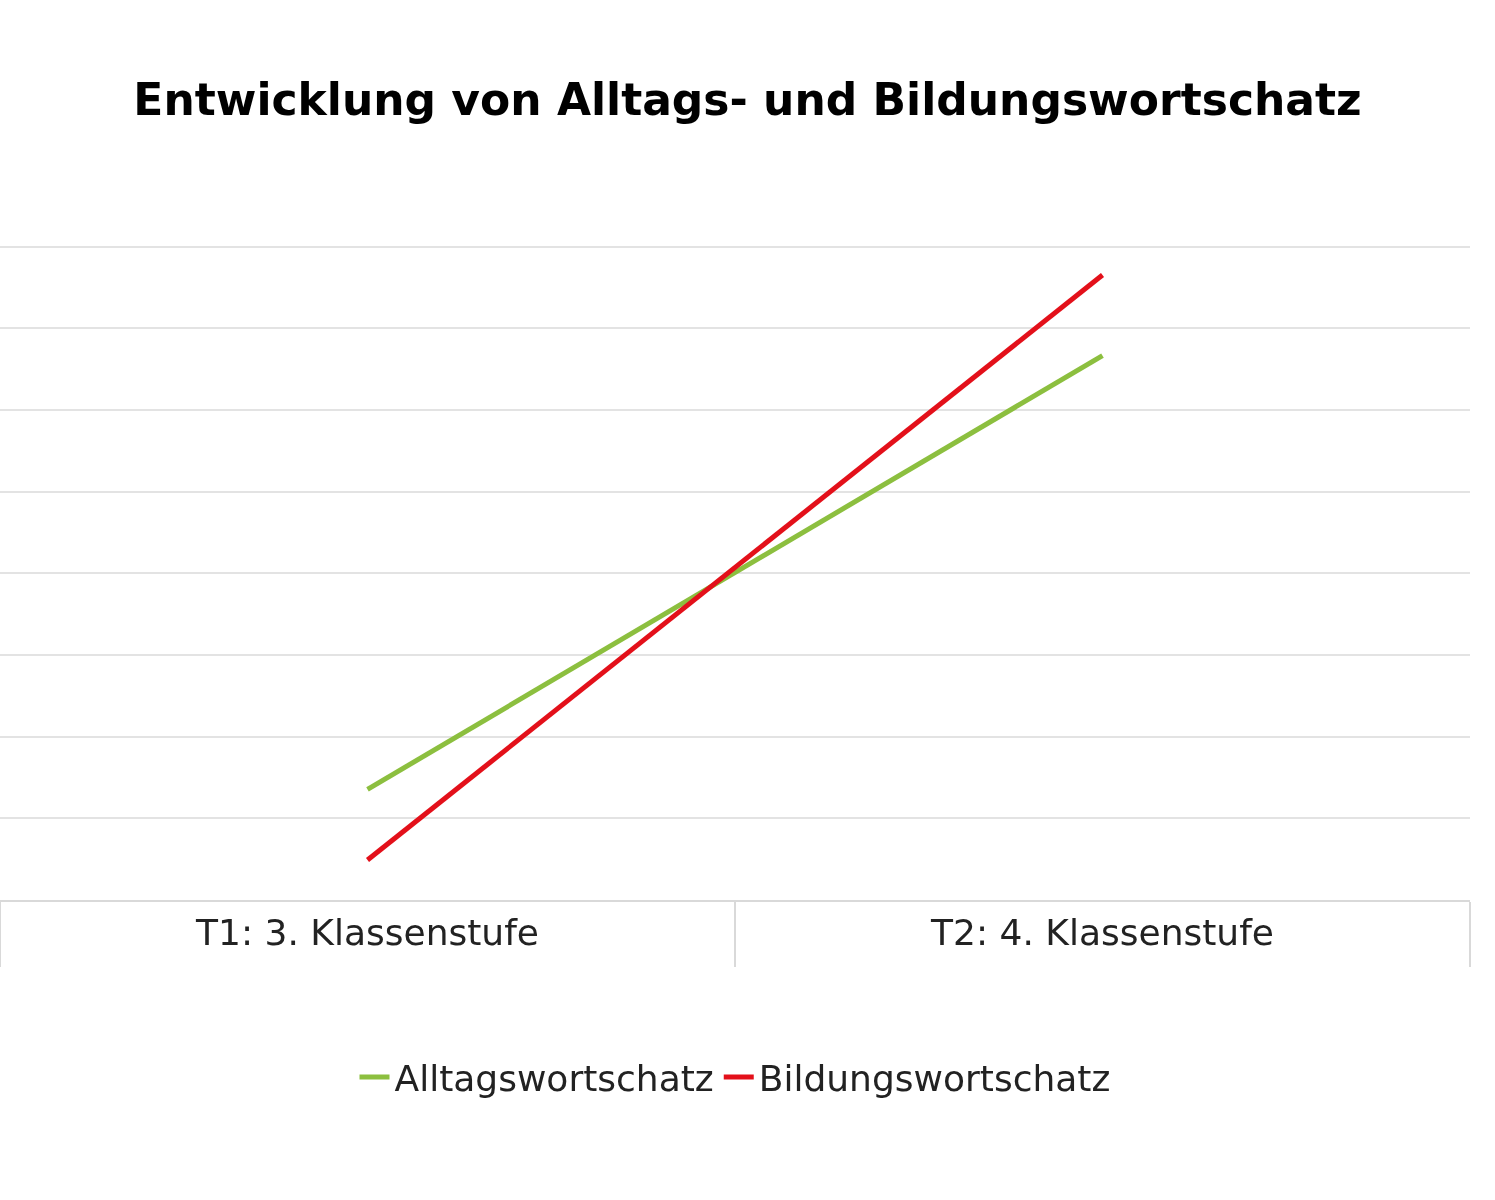 Image resolution: width=1495 pixels, height=1200 pixels. Describe the element at coordinates (554, 1078) in the screenshot. I see `legend-label: Alltagswortschatz` at that location.